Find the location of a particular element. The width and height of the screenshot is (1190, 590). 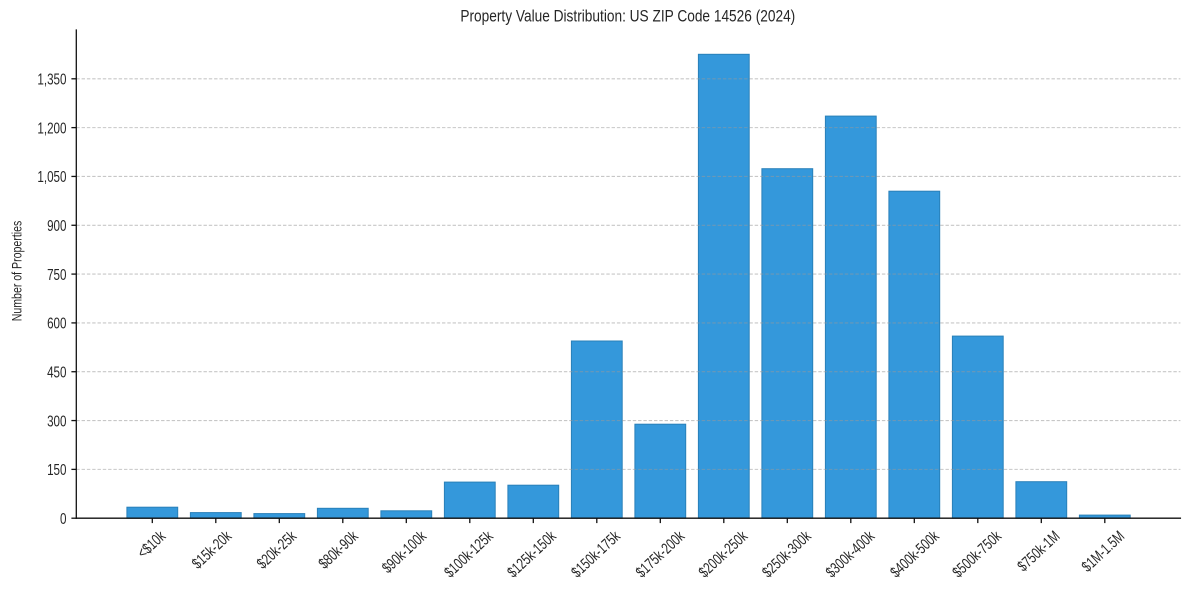

svg-text: 600 is located at coordinates (57, 324).